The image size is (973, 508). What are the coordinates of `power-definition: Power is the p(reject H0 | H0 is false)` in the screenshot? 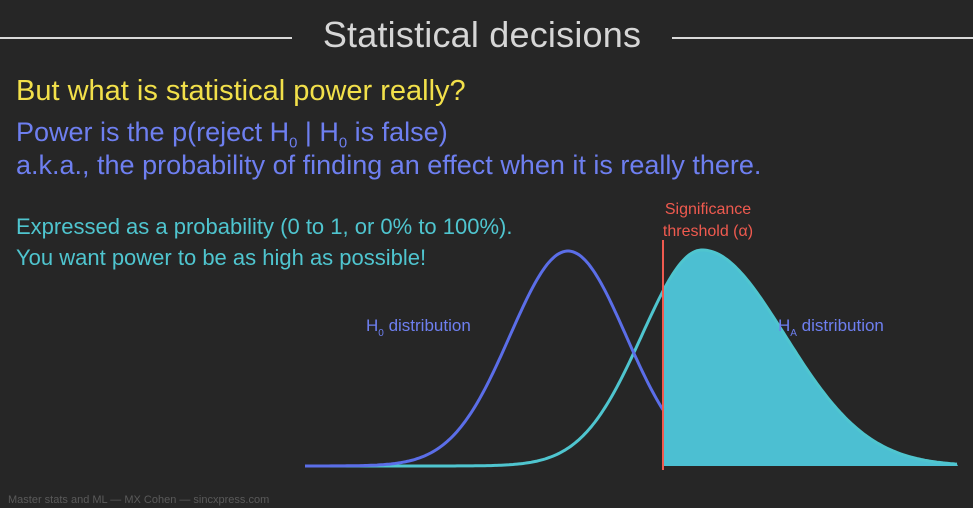 It's located at (232, 134).